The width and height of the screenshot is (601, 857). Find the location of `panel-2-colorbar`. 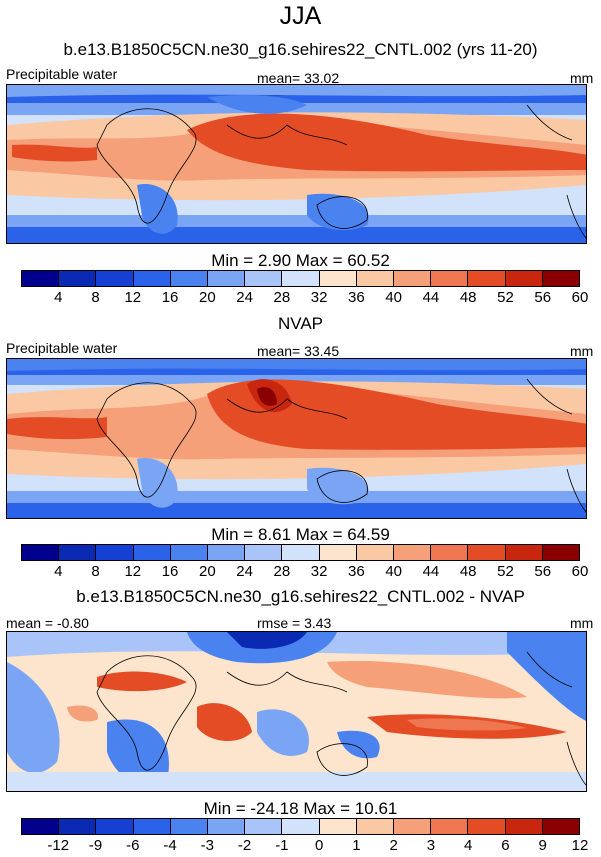

panel-2-colorbar is located at coordinates (300, 552).